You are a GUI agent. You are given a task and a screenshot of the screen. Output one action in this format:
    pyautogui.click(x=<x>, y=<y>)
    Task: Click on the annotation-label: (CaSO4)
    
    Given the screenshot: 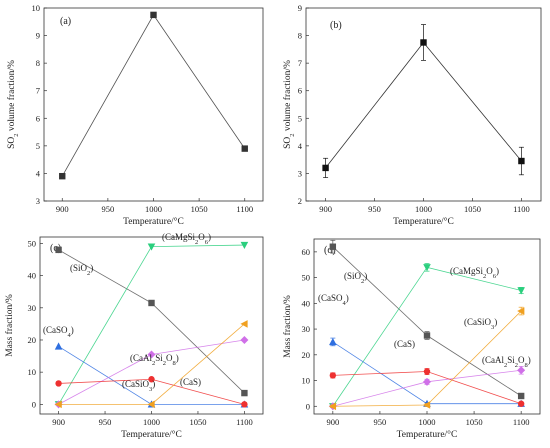 What is the action you would take?
    pyautogui.click(x=58, y=332)
    